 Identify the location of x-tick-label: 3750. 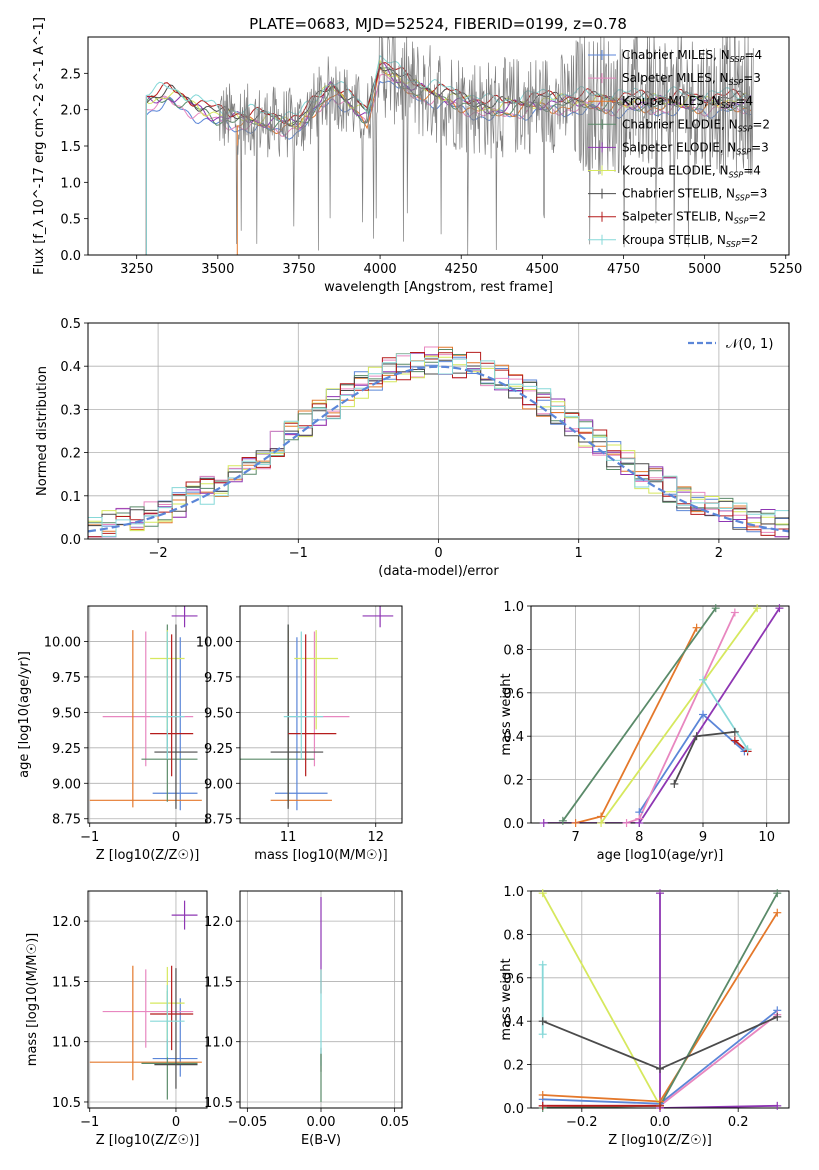
(298, 269).